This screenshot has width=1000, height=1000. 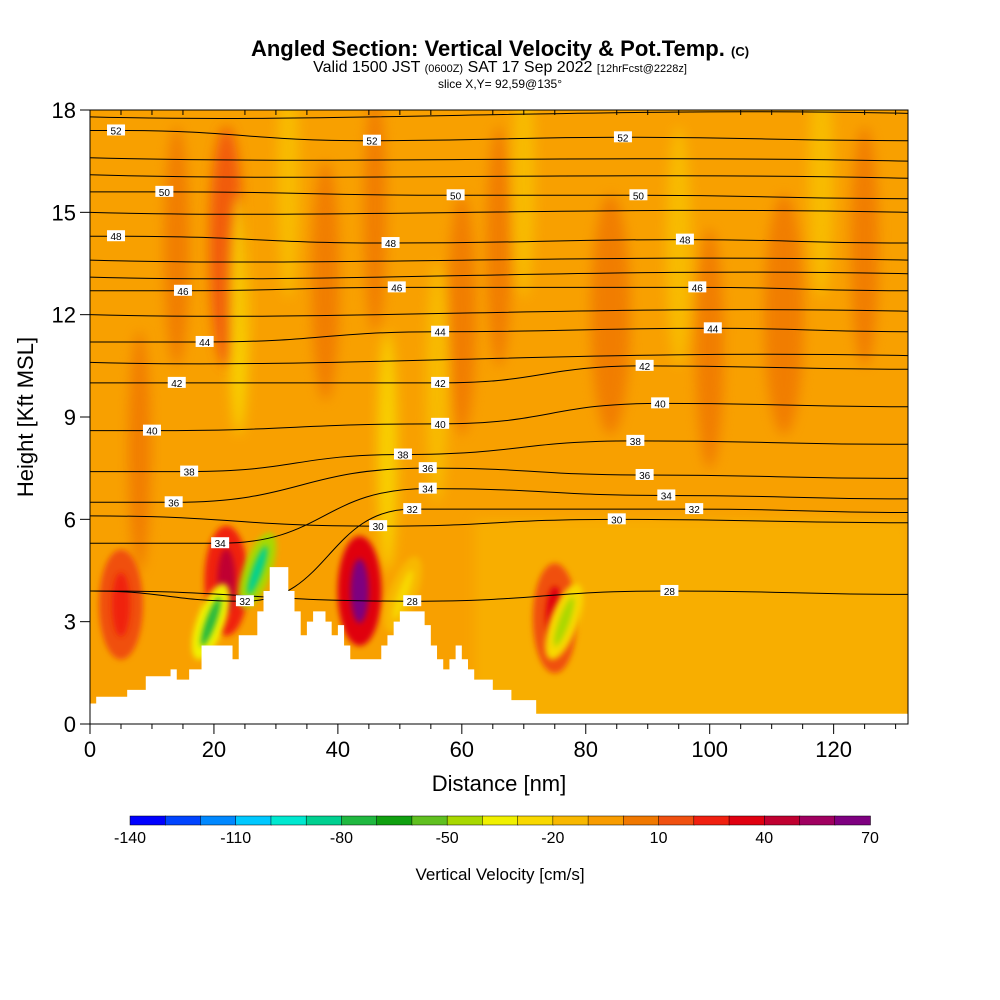 I want to click on contour-label: 32, so click(x=412, y=509).